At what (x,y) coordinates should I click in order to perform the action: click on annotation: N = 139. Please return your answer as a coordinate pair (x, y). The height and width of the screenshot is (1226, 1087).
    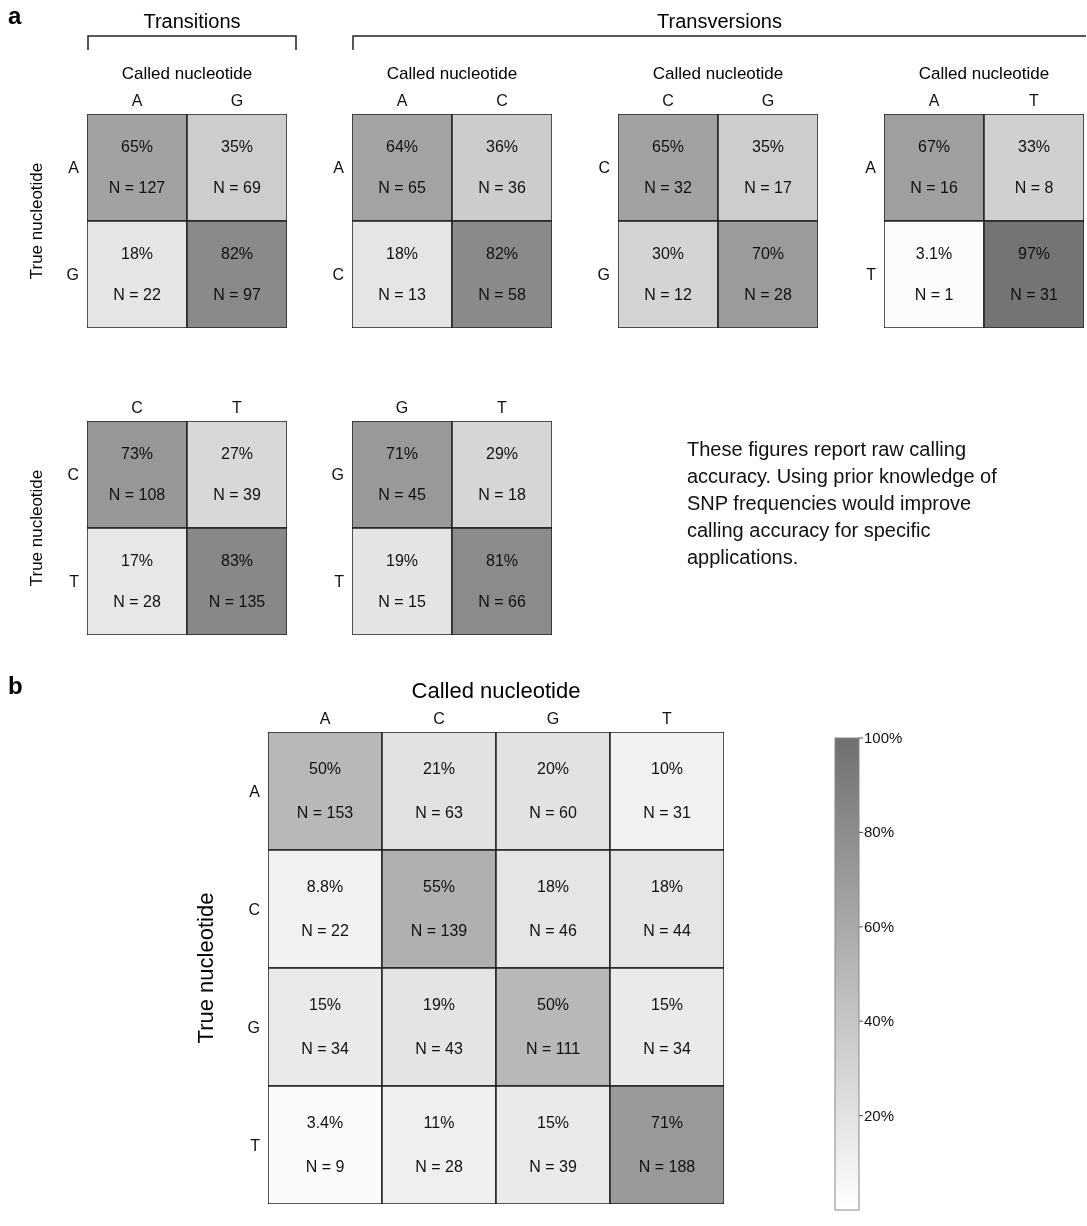
    Looking at the image, I should click on (439, 931).